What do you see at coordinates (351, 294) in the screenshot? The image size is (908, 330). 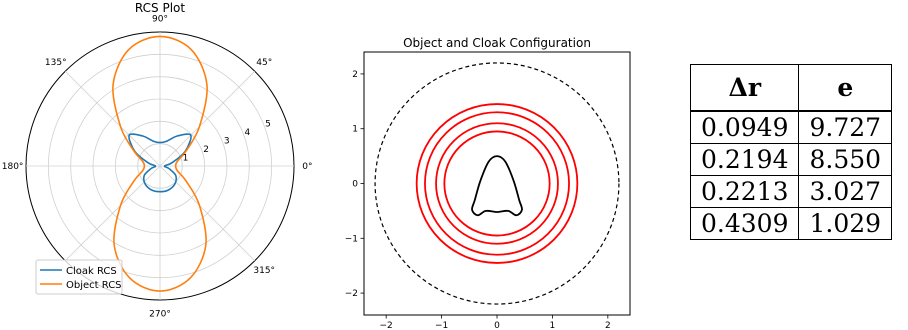 I see `y-tick-label: −2` at bounding box center [351, 294].